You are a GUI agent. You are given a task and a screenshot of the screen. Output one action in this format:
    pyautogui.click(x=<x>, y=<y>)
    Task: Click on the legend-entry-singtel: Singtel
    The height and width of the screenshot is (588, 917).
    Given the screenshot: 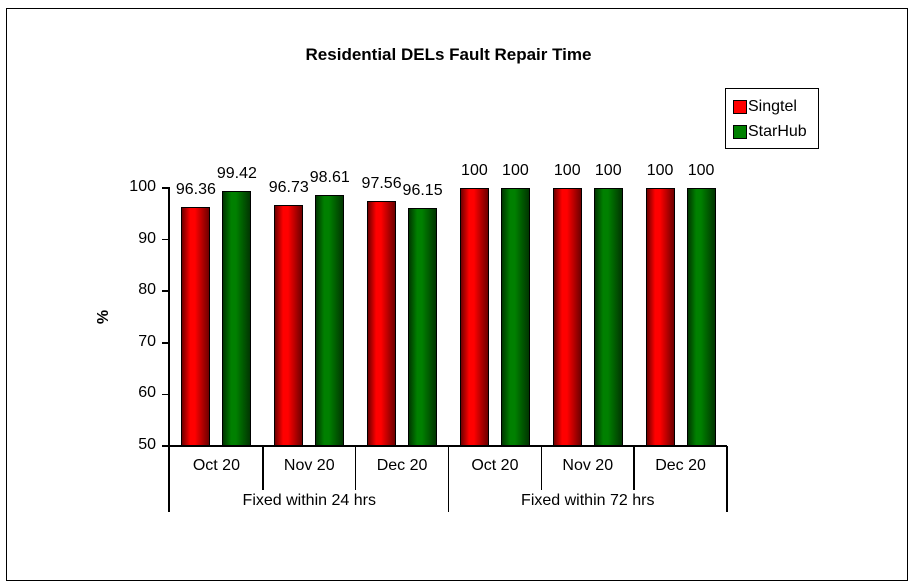 What is the action you would take?
    pyautogui.click(x=775, y=106)
    